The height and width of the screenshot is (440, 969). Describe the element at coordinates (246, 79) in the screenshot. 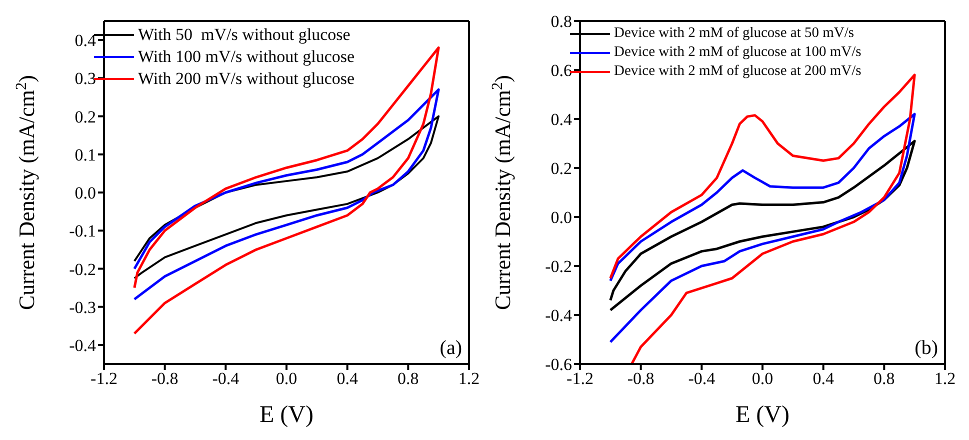

I see `legend-label: With 200 mV/s without glucose` at that location.